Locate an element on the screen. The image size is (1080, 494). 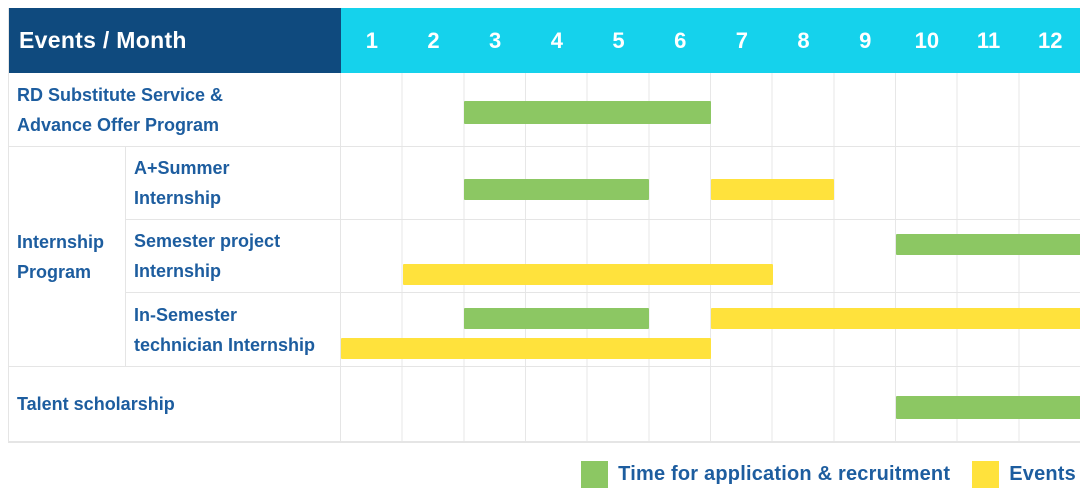
row-label-in-semester: In-Semester technician Internship is located at coordinates (233, 330).